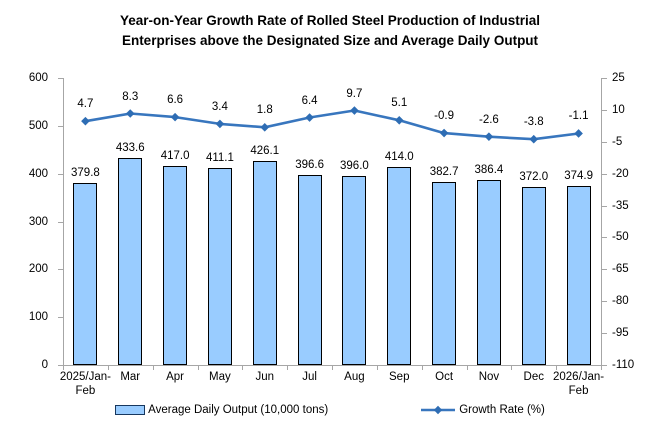 This screenshot has height=440, width=660. What do you see at coordinates (502, 410) in the screenshot?
I see `legend-line-label: Growth Rate (%)` at bounding box center [502, 410].